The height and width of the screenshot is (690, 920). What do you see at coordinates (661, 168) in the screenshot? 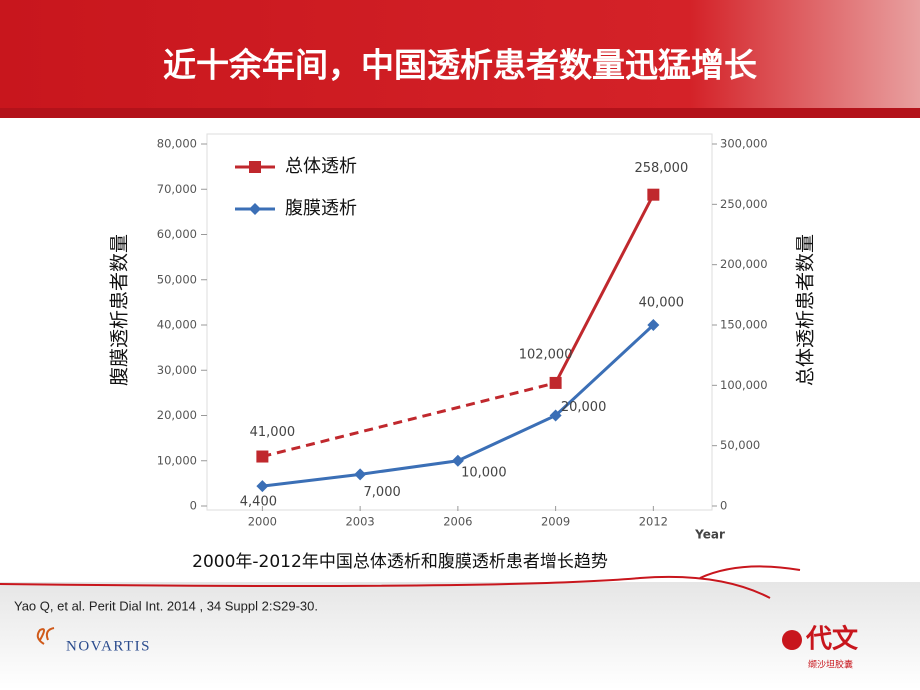
I see `data-label: 258,000` at bounding box center [661, 168].